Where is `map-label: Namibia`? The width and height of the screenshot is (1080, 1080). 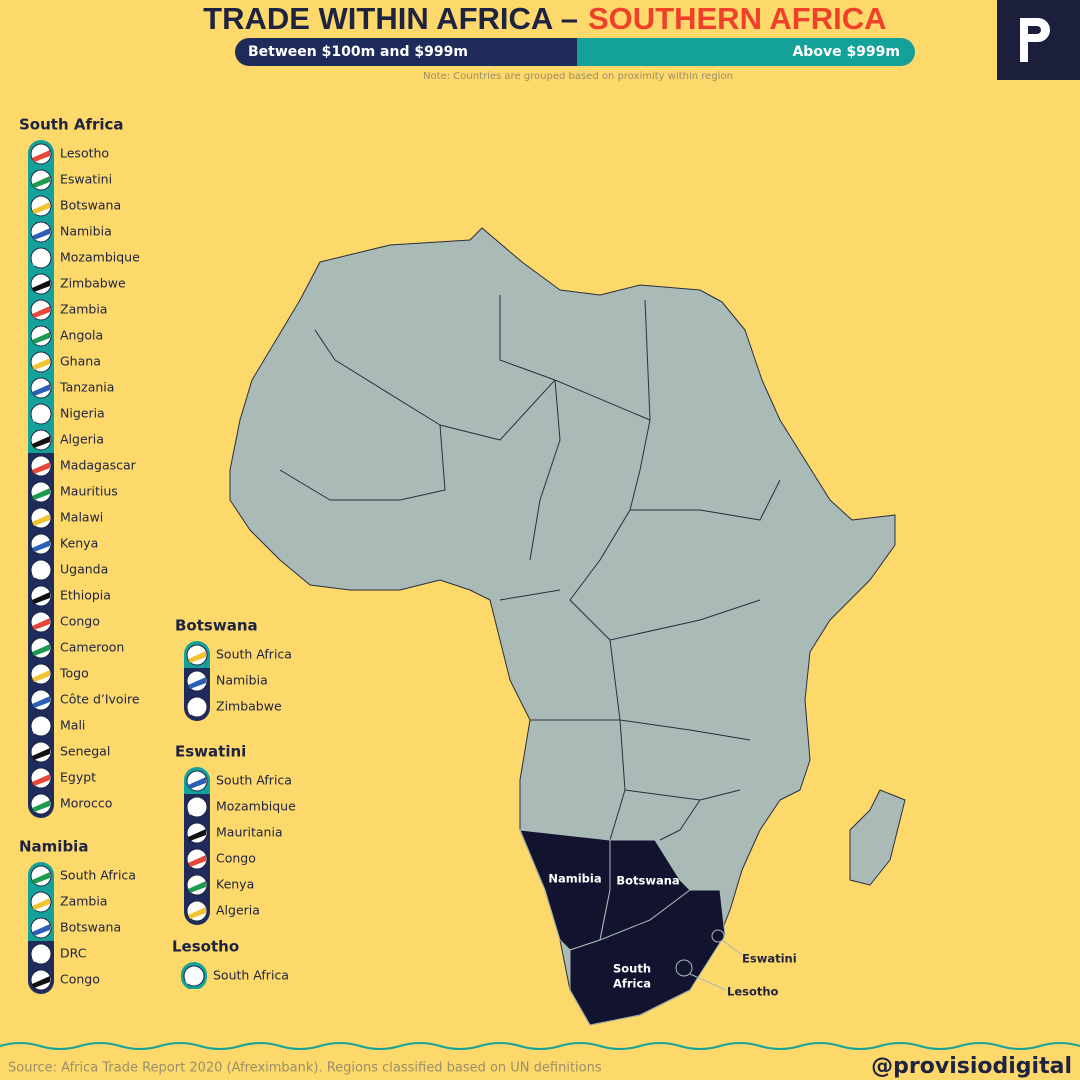 map-label: Namibia is located at coordinates (574, 879).